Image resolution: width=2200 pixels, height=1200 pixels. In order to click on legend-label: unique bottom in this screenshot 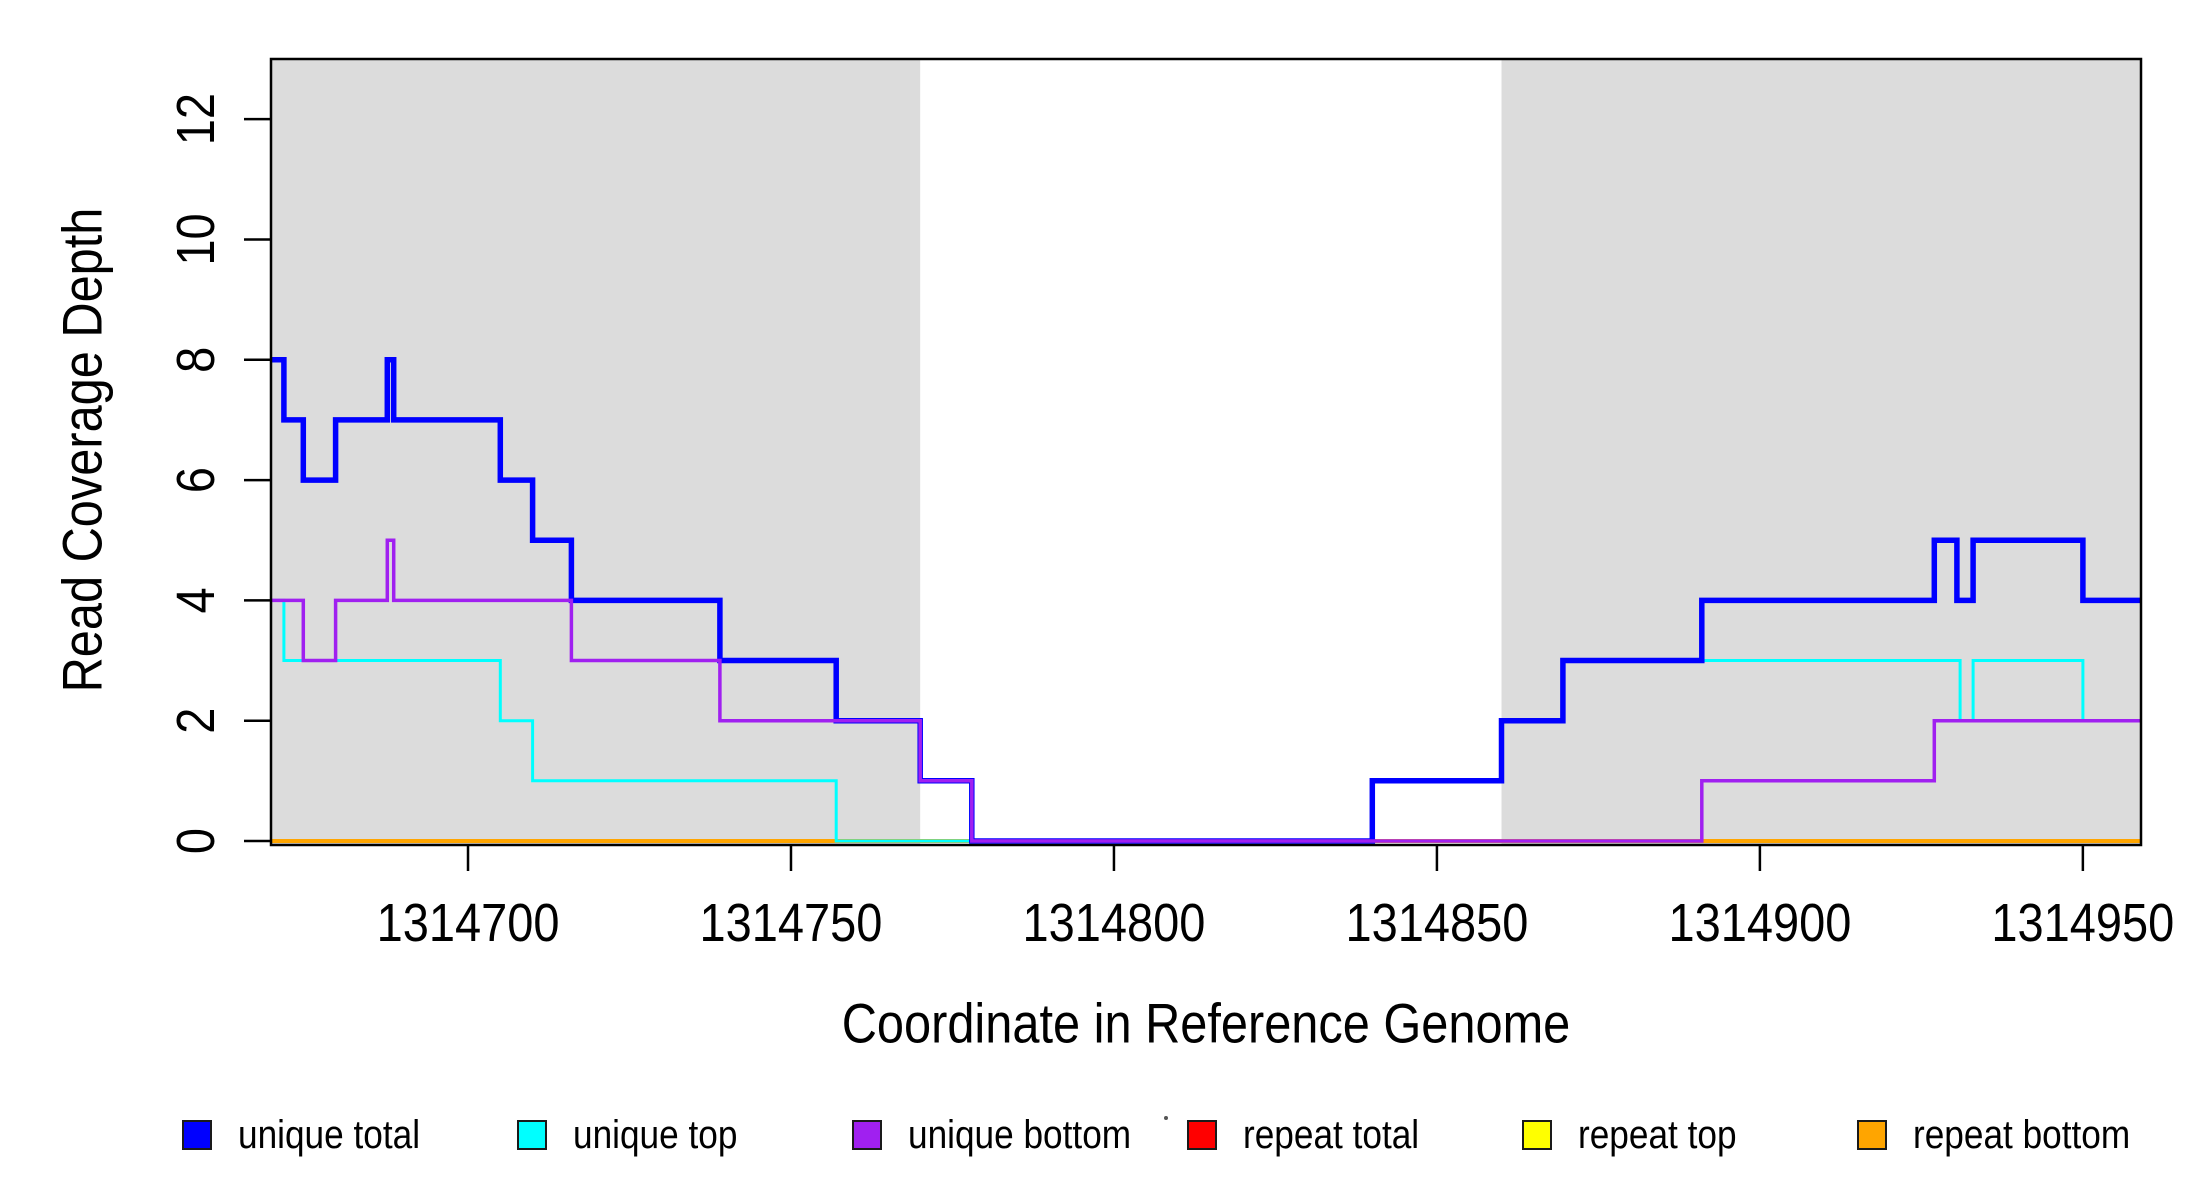, I will do `click(1020, 1134)`.